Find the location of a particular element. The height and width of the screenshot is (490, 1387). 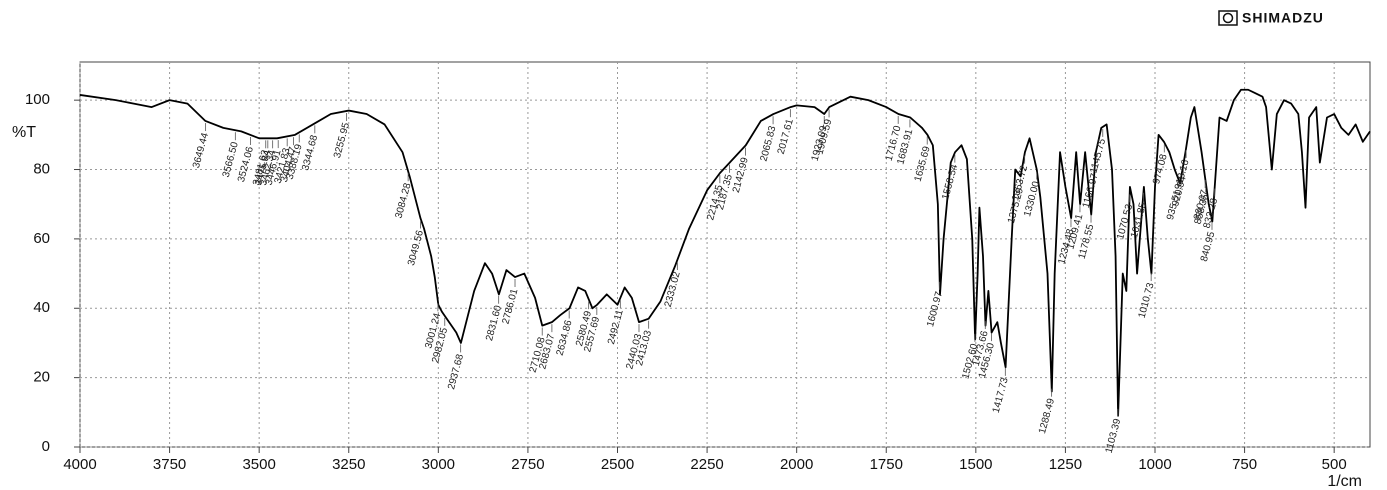

x-tick-label: 2250 is located at coordinates (706, 464).